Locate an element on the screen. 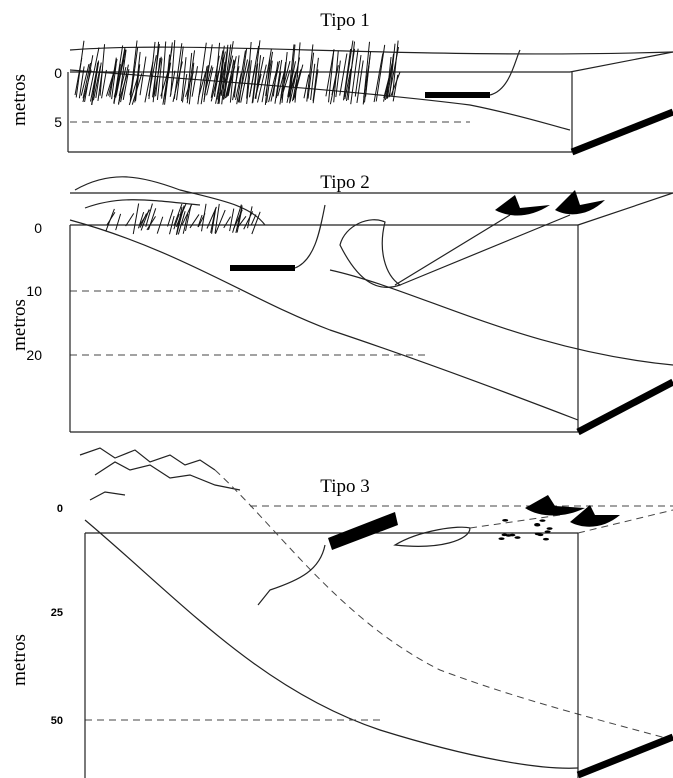 This screenshot has height=778, width=673. panel-title: Tipo 1 is located at coordinates (344, 20).